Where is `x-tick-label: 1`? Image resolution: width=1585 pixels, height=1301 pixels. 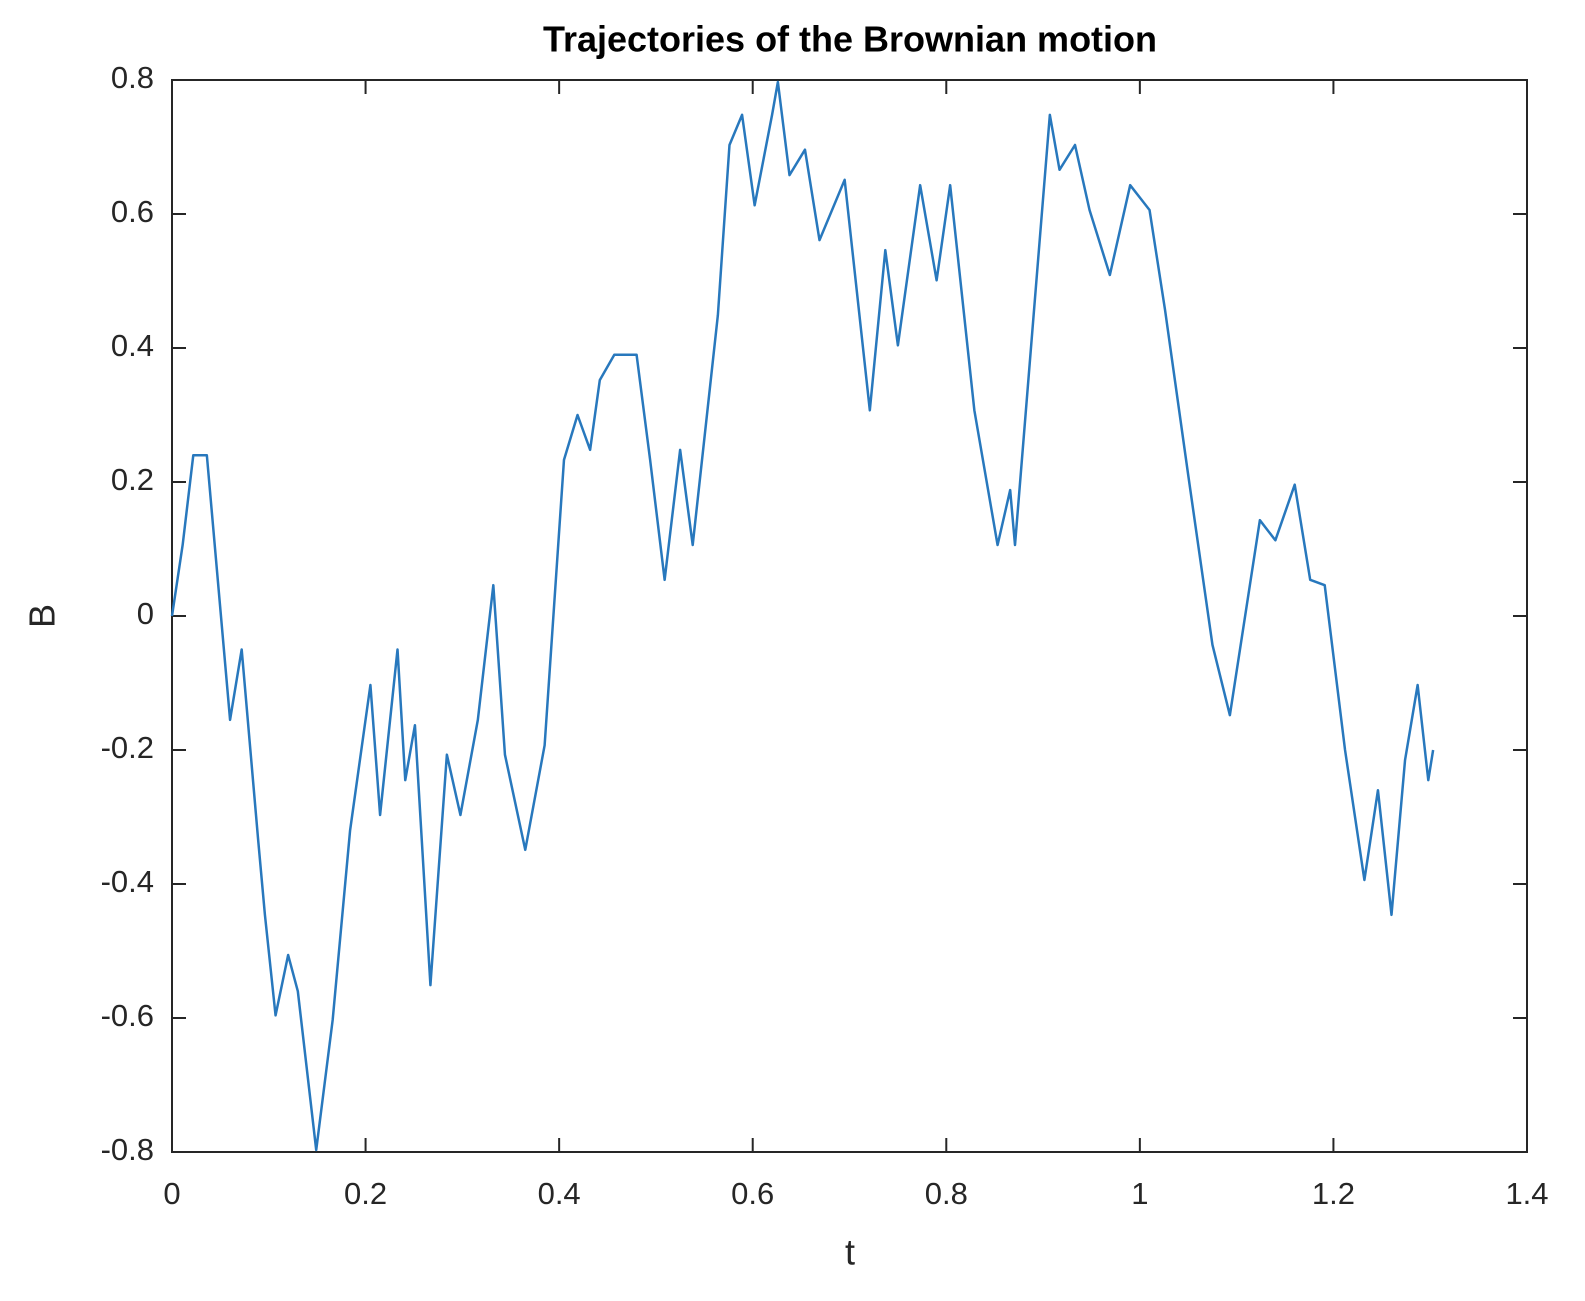
x-tick-label: 1 is located at coordinates (1139, 1193).